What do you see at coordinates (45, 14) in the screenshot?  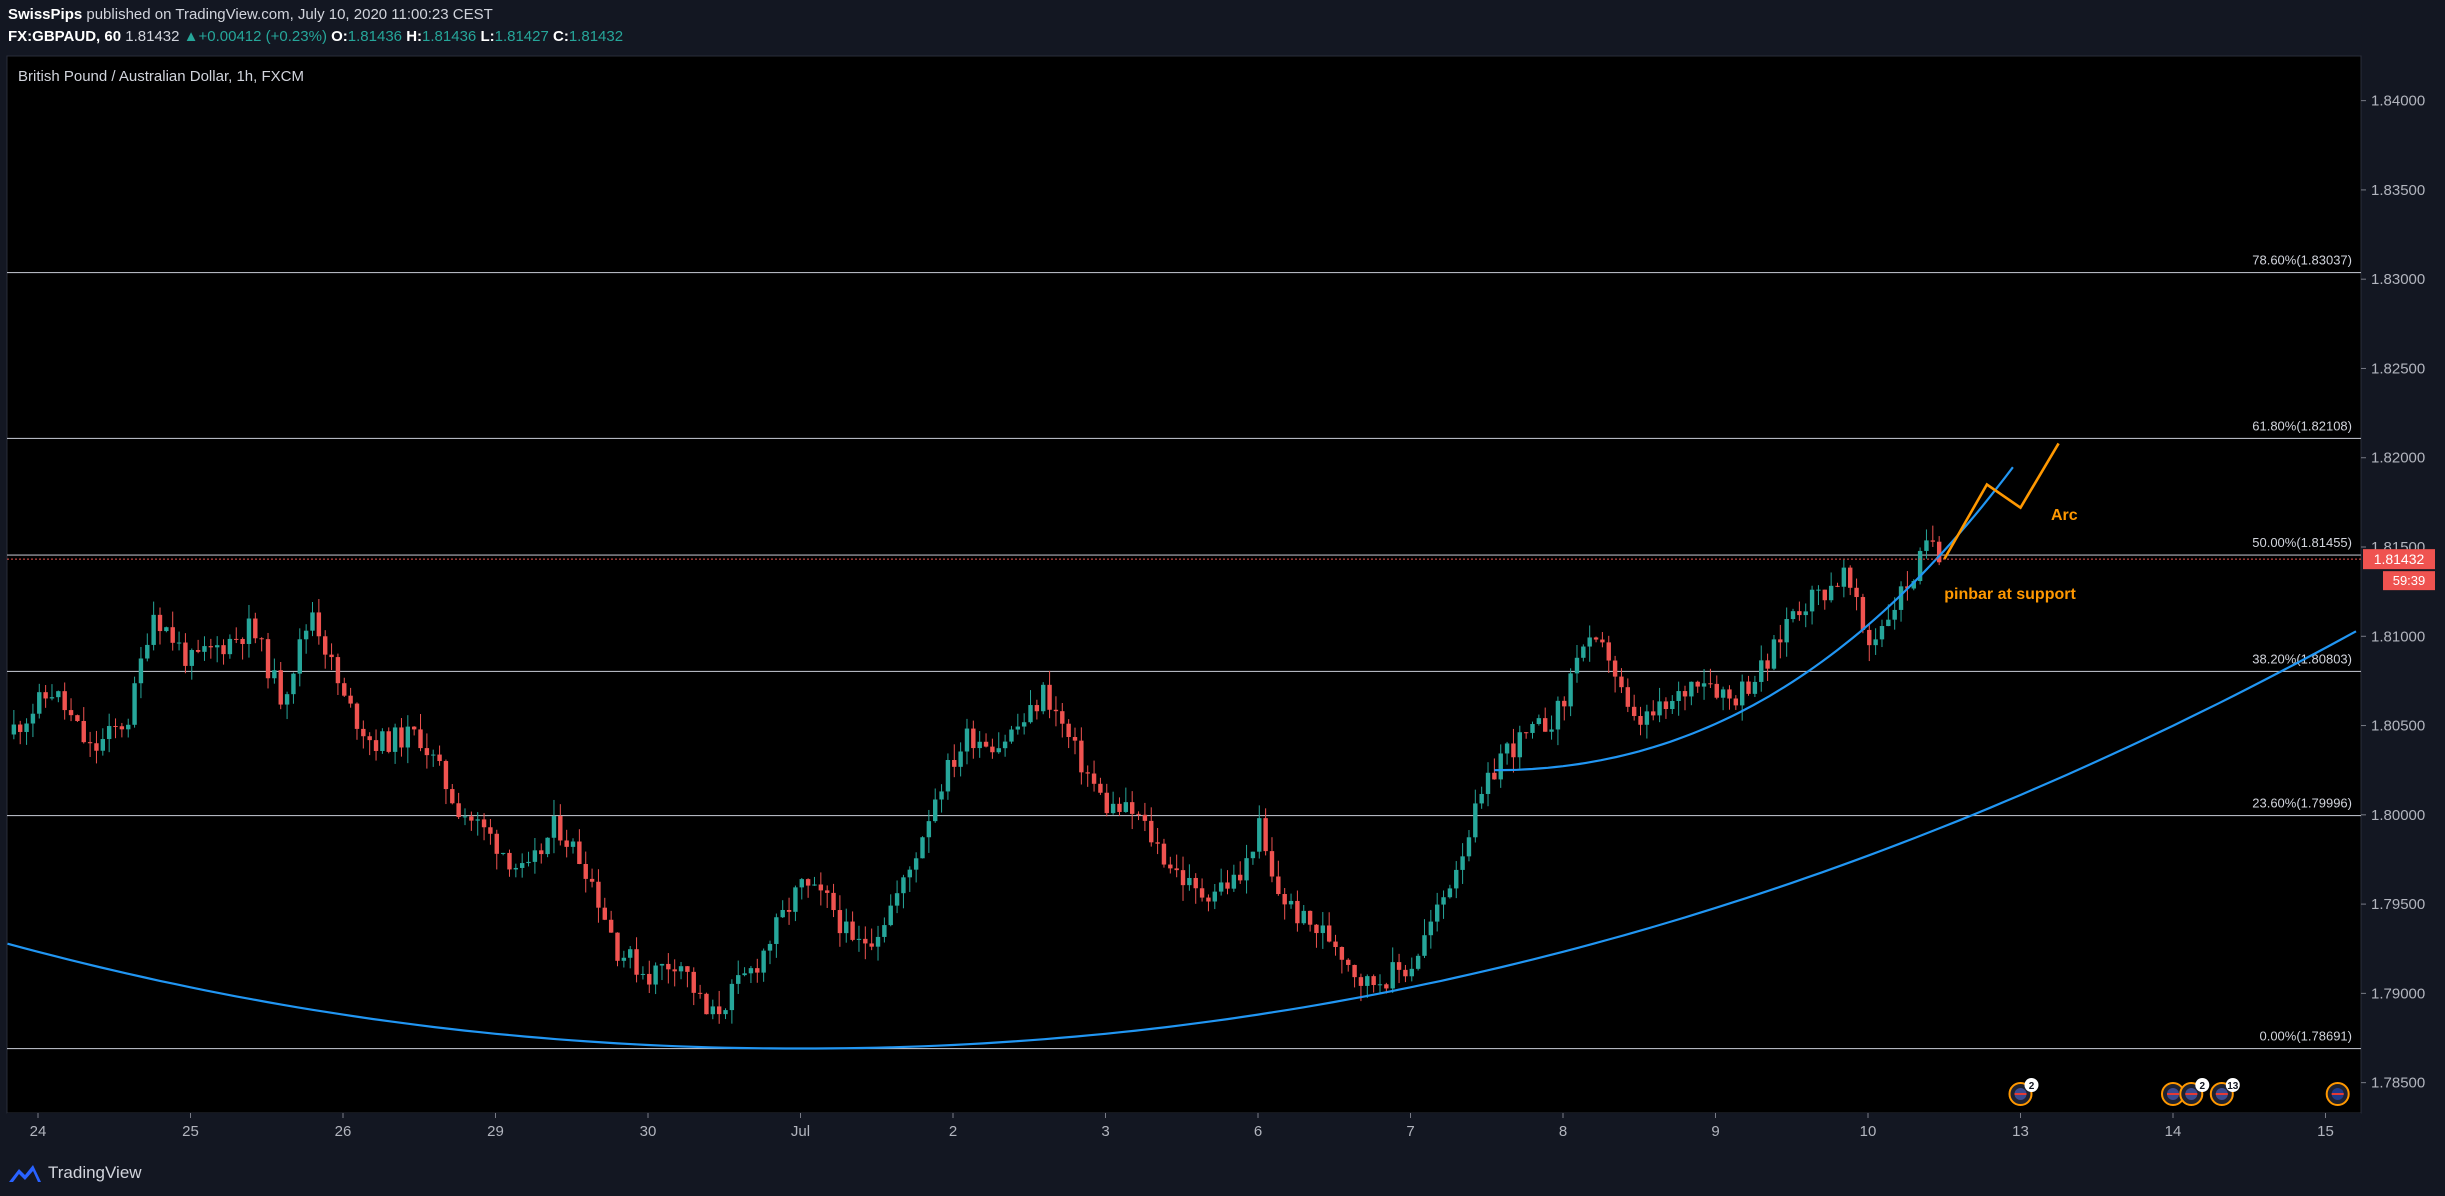 I see `author-name: SwissPips` at bounding box center [45, 14].